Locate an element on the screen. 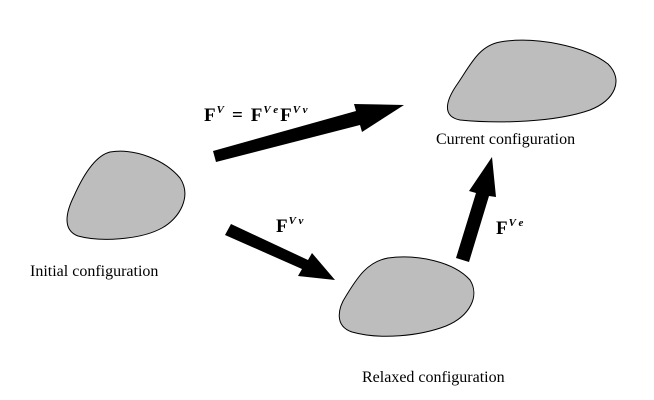 This screenshot has width=654, height=400. viscous-deformation-arrow is located at coordinates (280, 252).